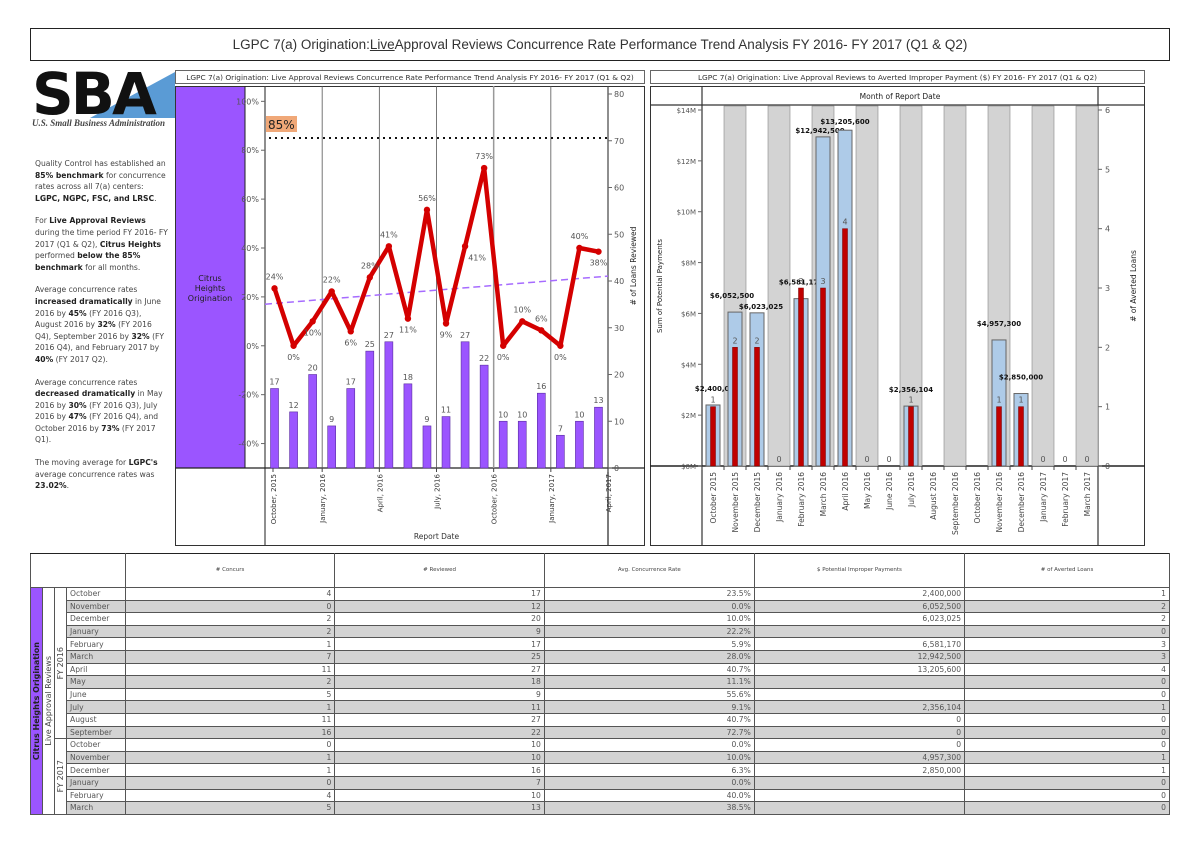 This screenshot has width=1185, height=851. I want to click on x-tick-label: March 2017, so click(1087, 494).